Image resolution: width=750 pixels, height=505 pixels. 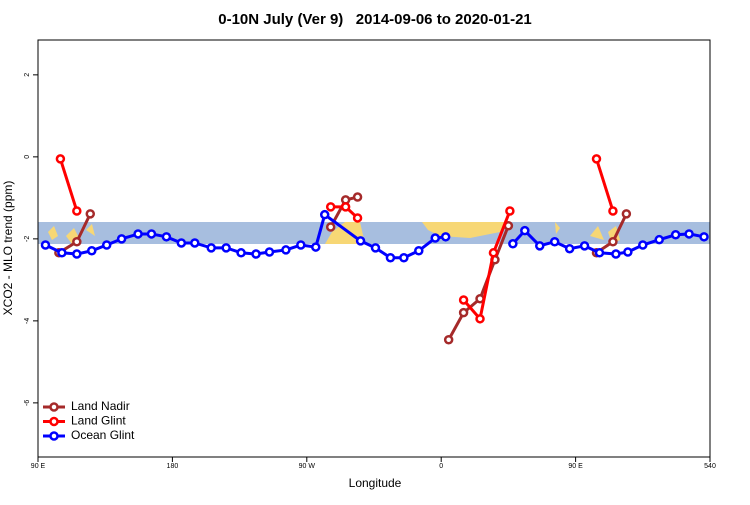 I want to click on x-tick-label: 0, so click(x=441, y=466).